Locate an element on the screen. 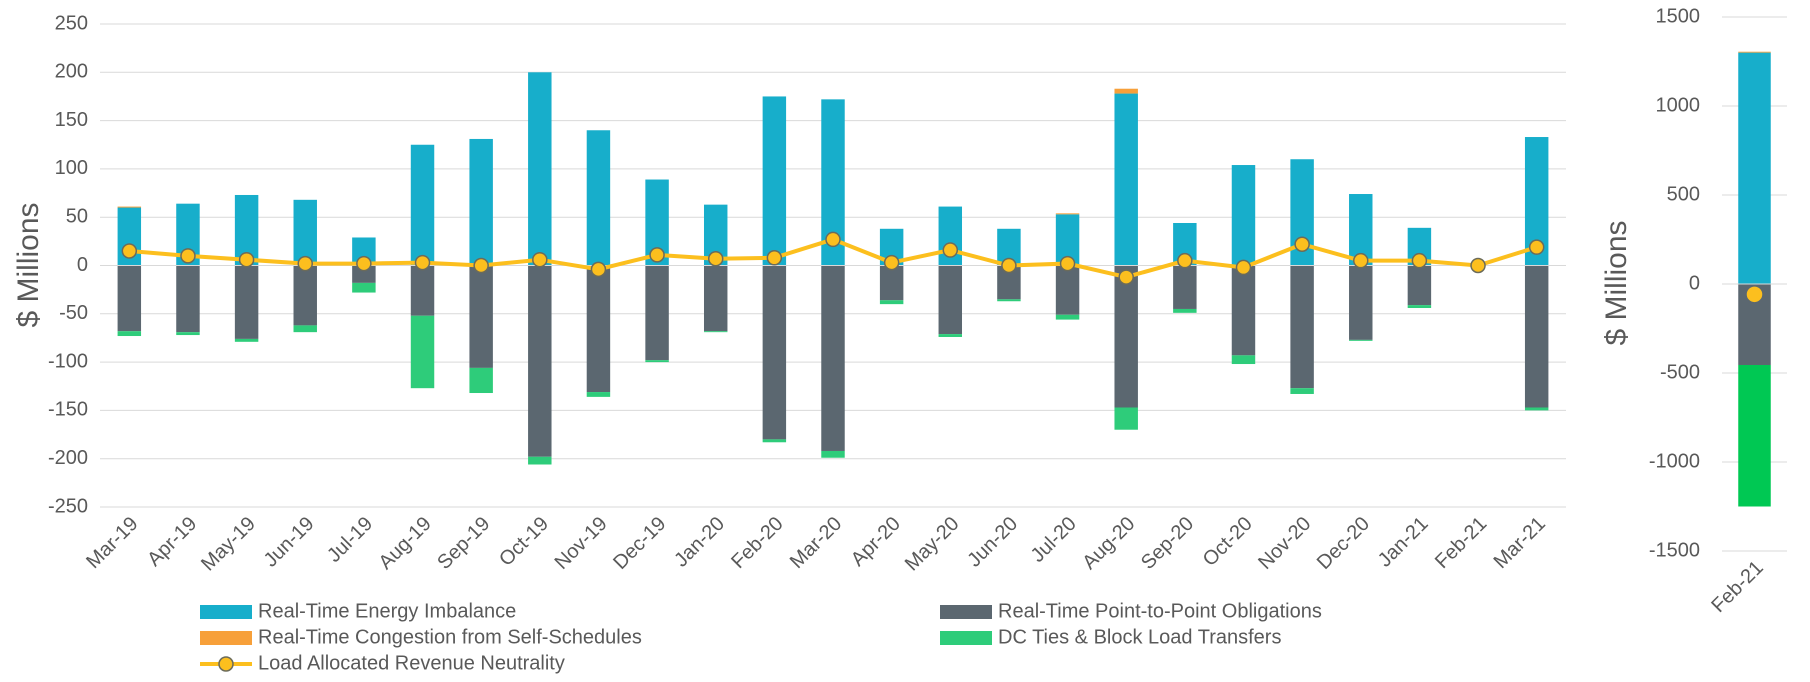  x-tick-label: Jun-20 is located at coordinates (992, 542).